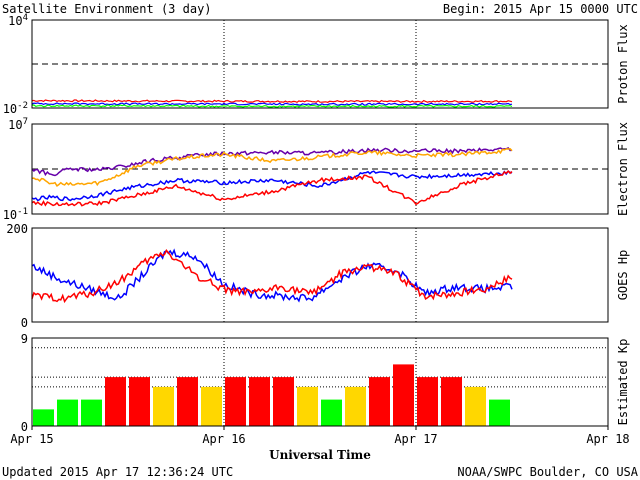 The width and height of the screenshot is (640, 480). What do you see at coordinates (623, 169) in the screenshot?
I see `y-axis-label: Electron Flux` at bounding box center [623, 169].